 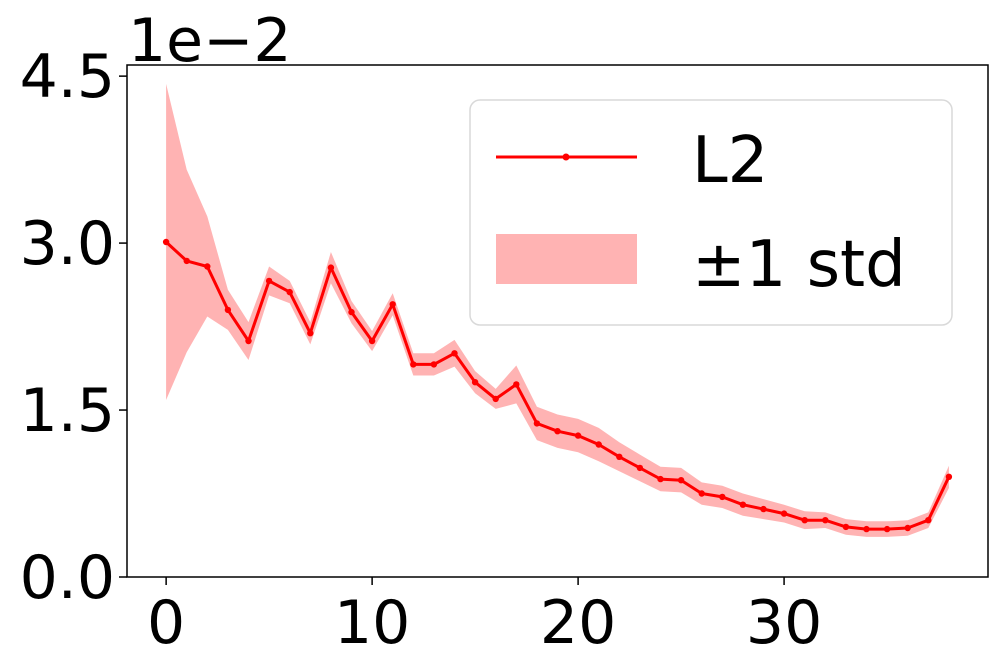 I want to click on y-tick-label: 4.5, so click(x=67, y=77).